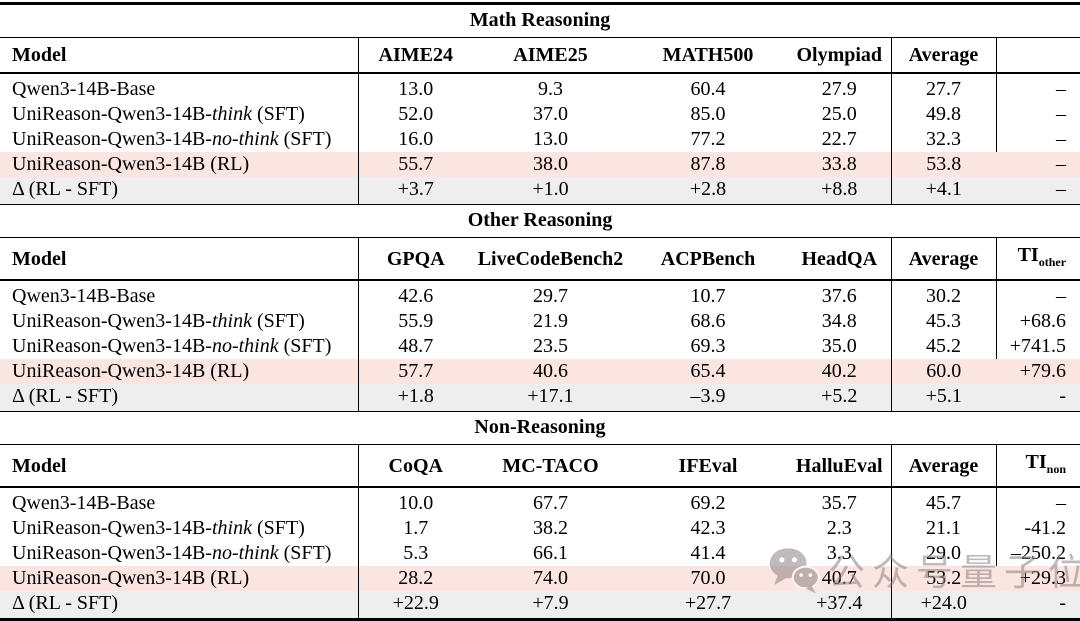  What do you see at coordinates (1037, 259) in the screenshot?
I see `column-header: TIother` at bounding box center [1037, 259].